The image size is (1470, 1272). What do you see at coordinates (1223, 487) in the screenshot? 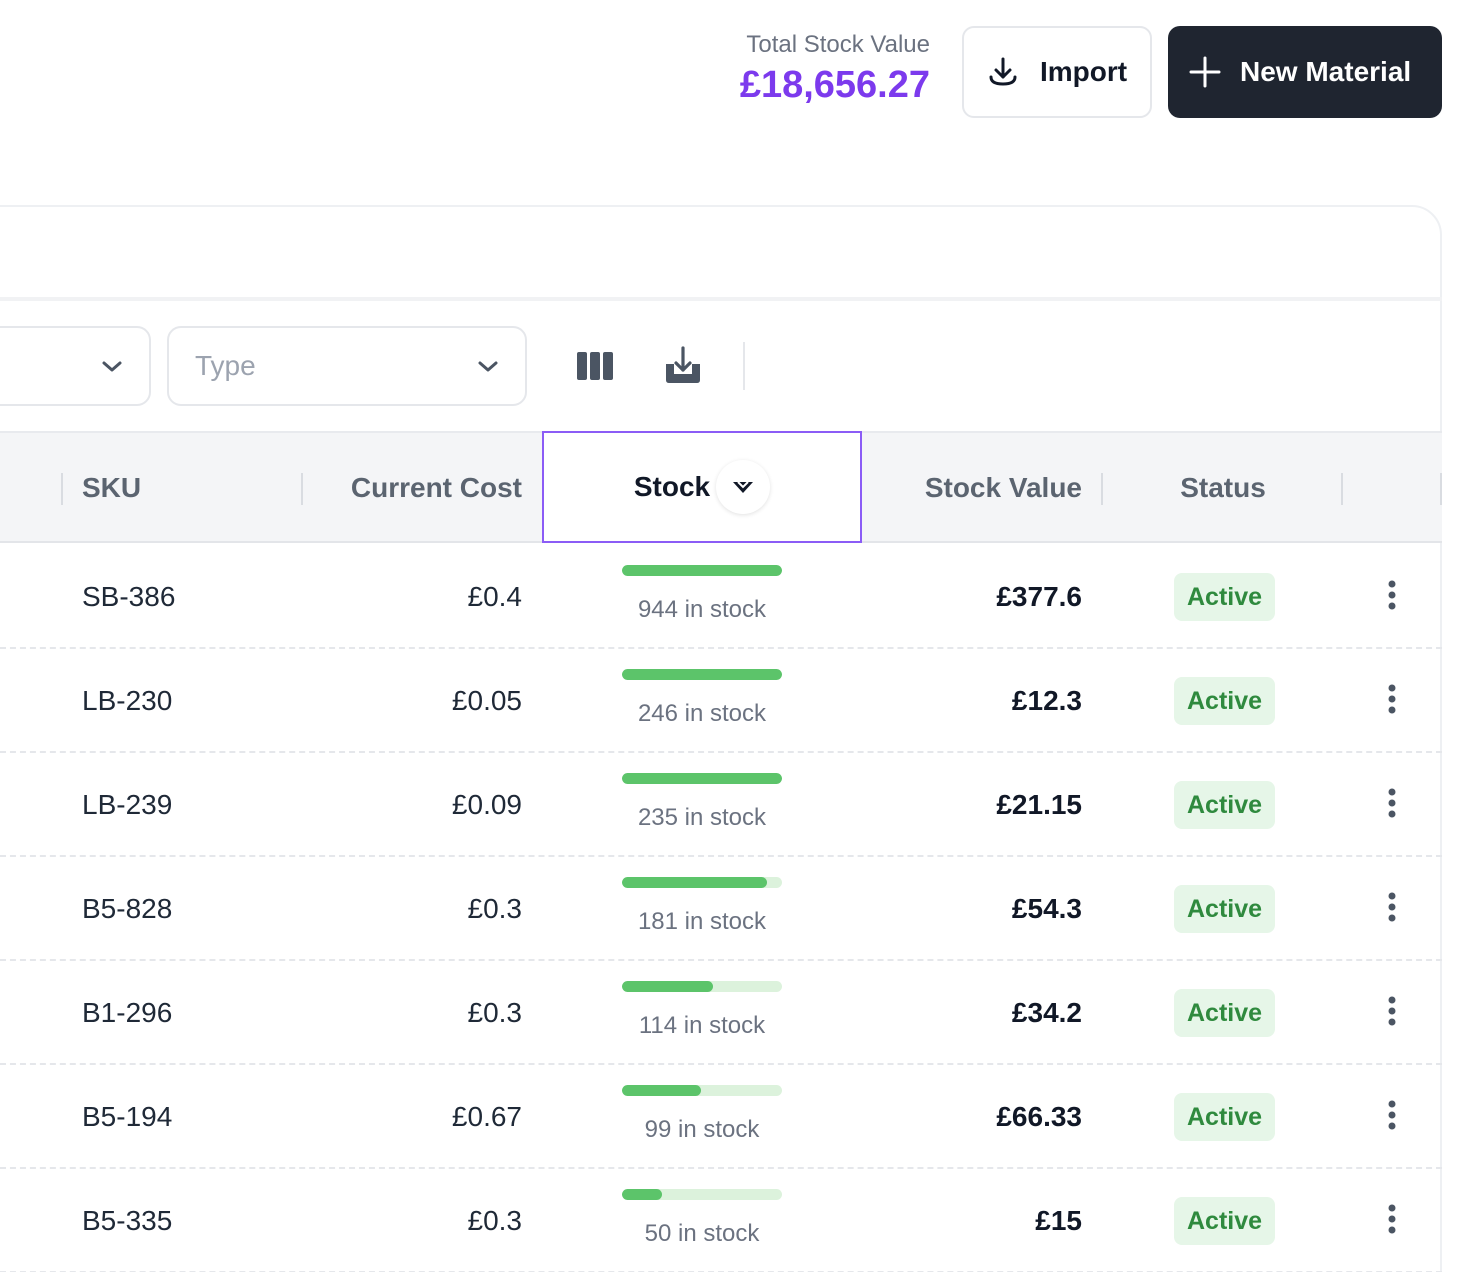
I see `column-header-status: Status` at bounding box center [1223, 487].